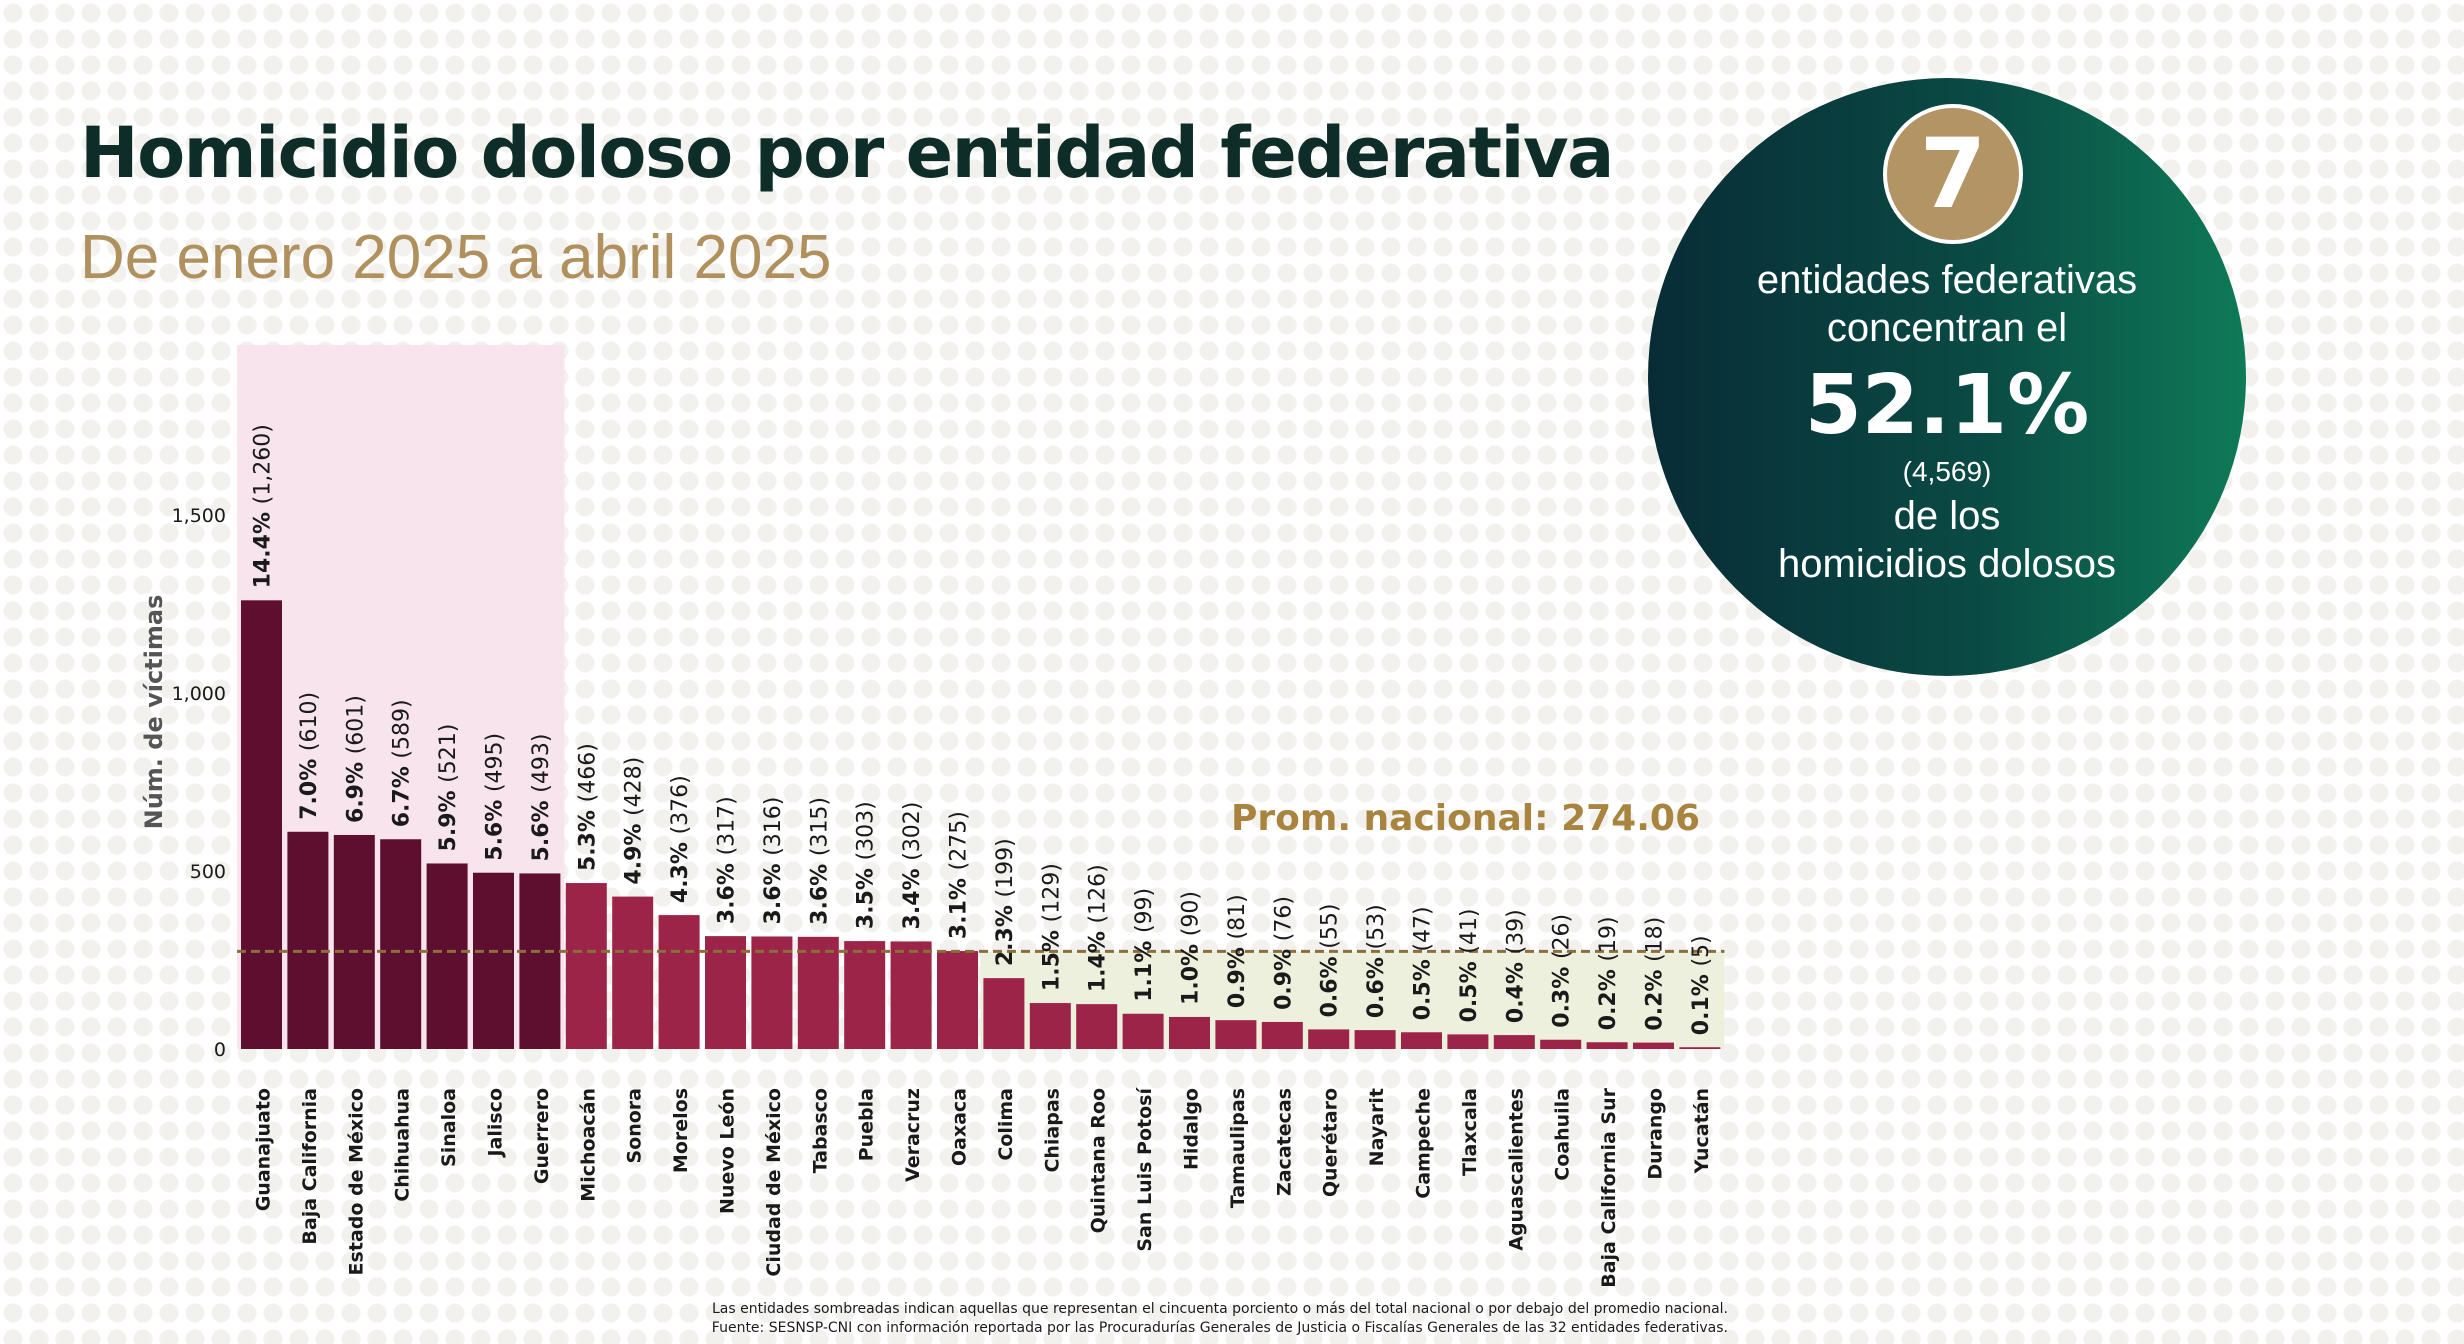 The image size is (2464, 1344). I want to click on y-axis: 0 500 1,000 1,500, so click(199, 783).